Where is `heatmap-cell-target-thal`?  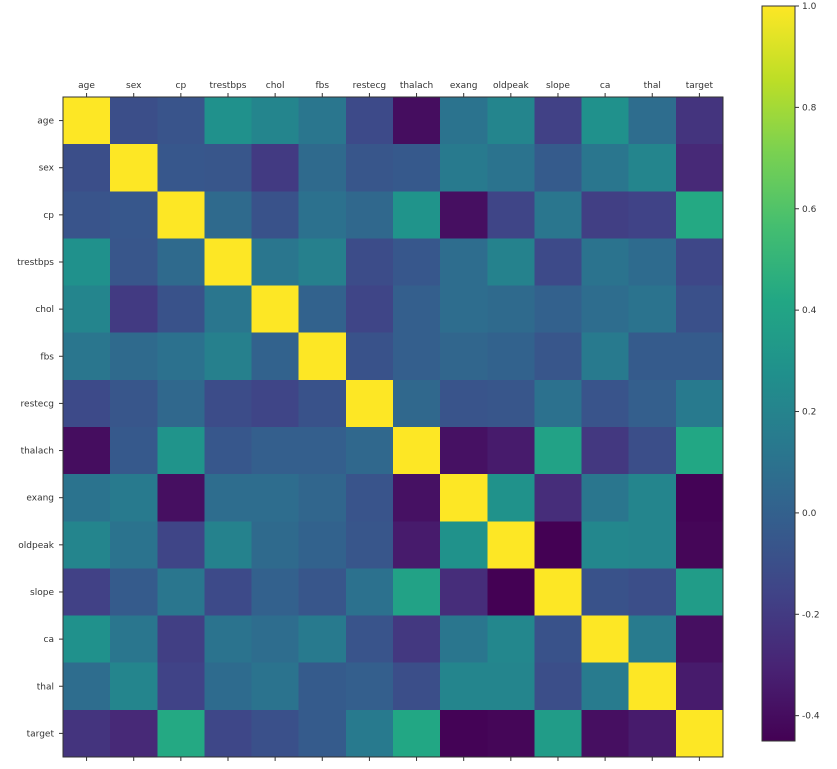 heatmap-cell-target-thal is located at coordinates (652, 733).